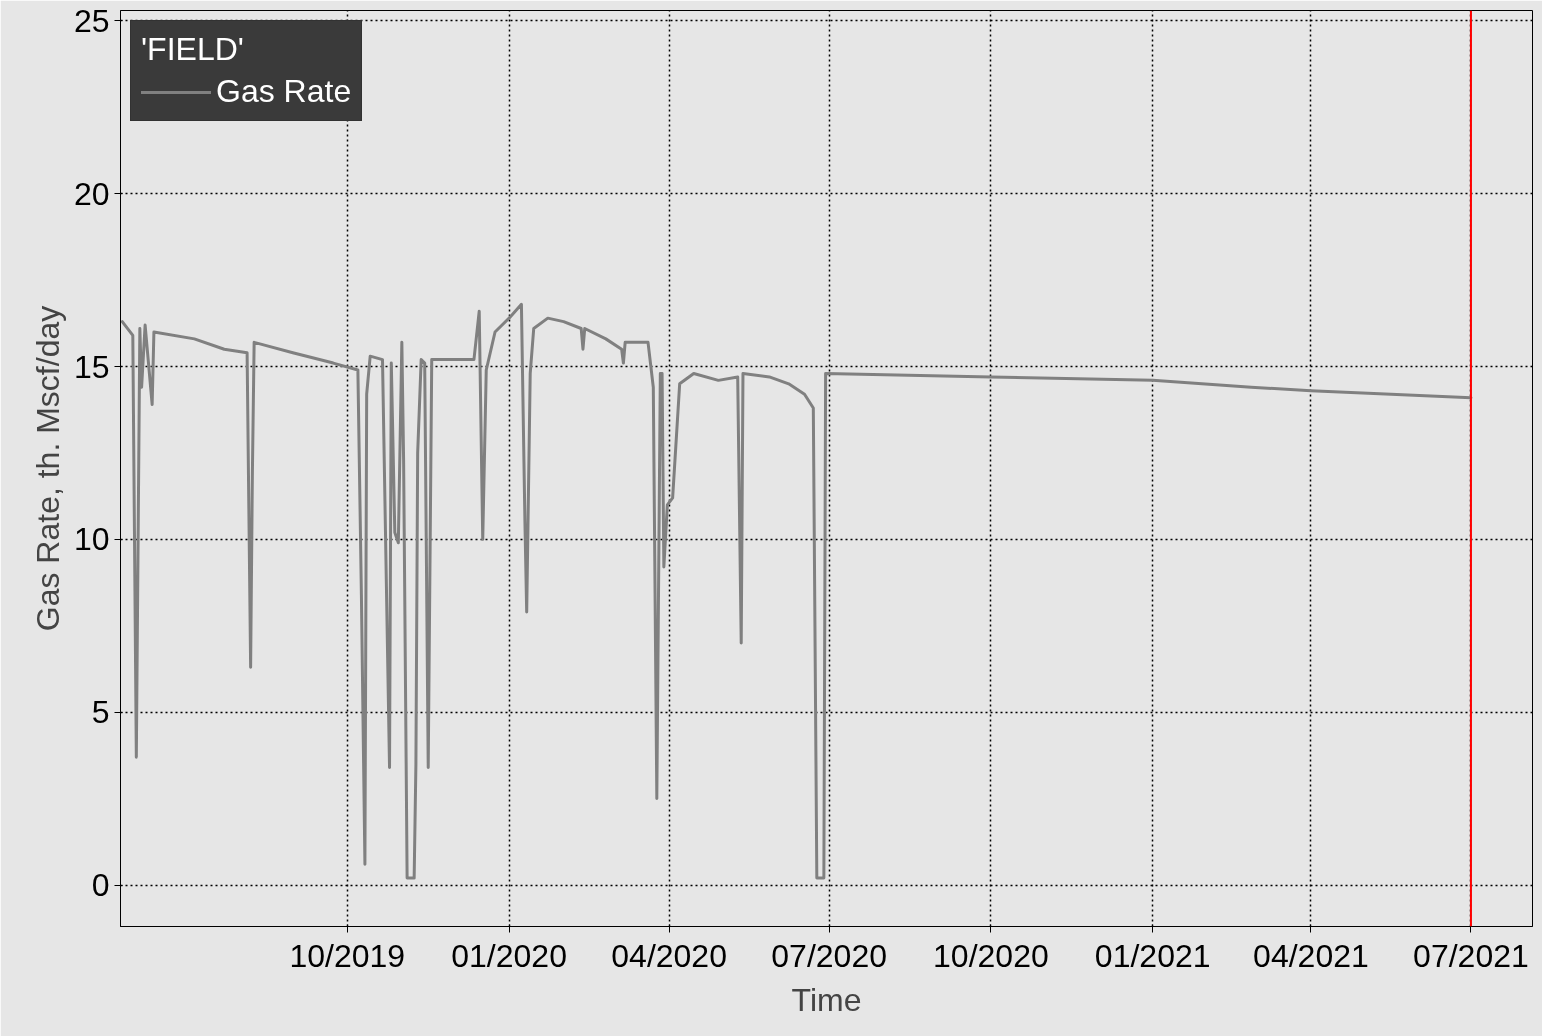  What do you see at coordinates (1152, 955) in the screenshot?
I see `x-tick-label: 01/2021` at bounding box center [1152, 955].